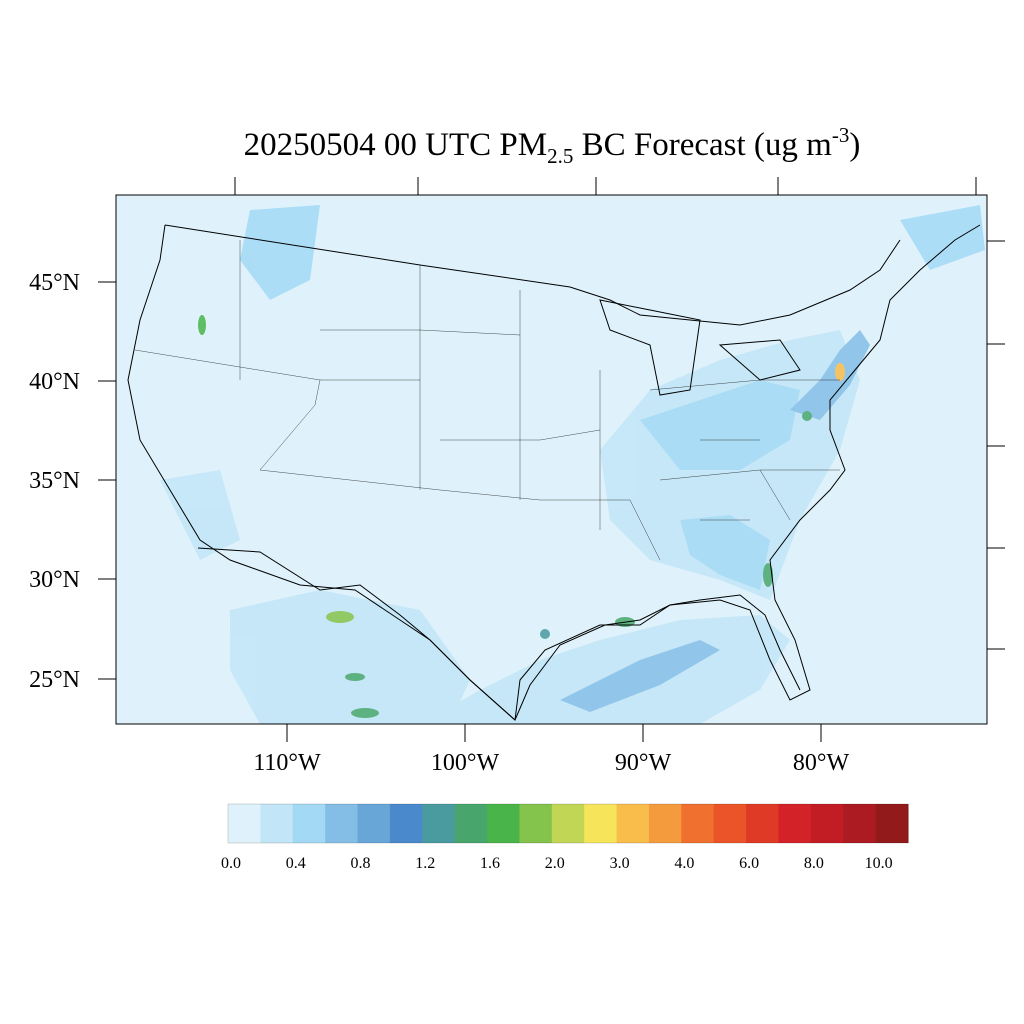  Describe the element at coordinates (684, 863) in the screenshot. I see `colorbar-label: 4.0` at that location.